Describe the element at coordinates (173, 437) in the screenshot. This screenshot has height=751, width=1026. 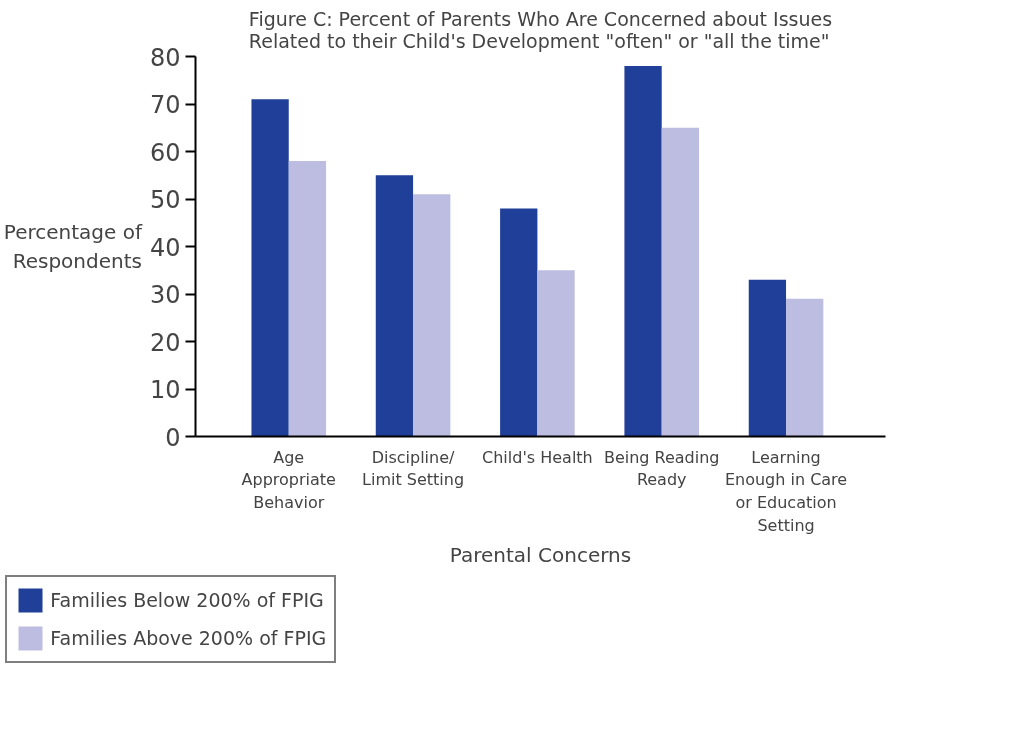
I see `y-tick-label: 0` at that location.